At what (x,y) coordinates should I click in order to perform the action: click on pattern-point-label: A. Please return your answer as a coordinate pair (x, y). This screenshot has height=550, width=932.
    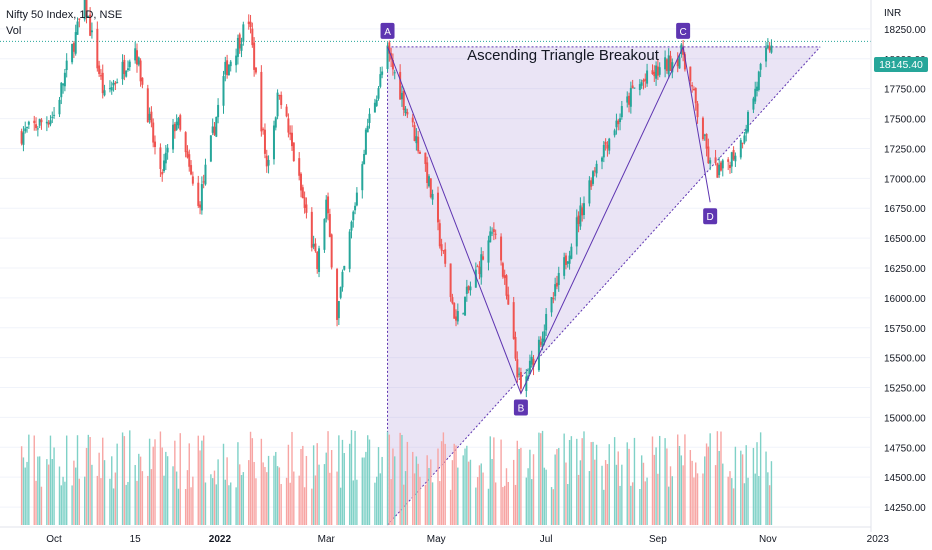
    Looking at the image, I should click on (387, 32).